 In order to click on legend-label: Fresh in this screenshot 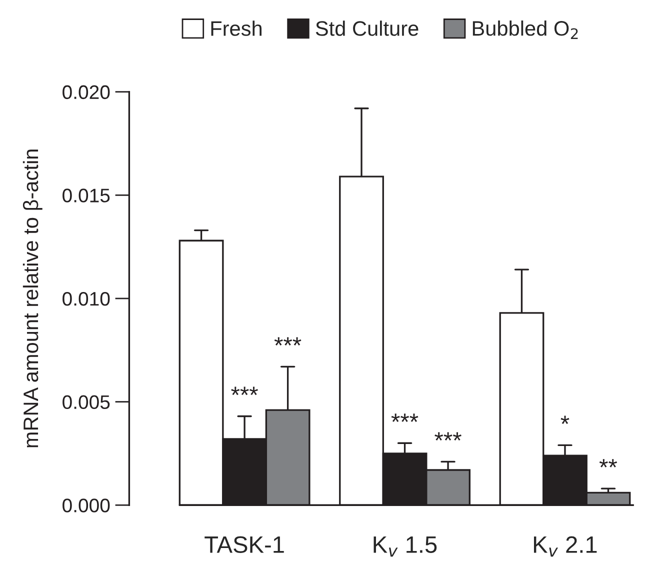, I will do `click(236, 28)`.